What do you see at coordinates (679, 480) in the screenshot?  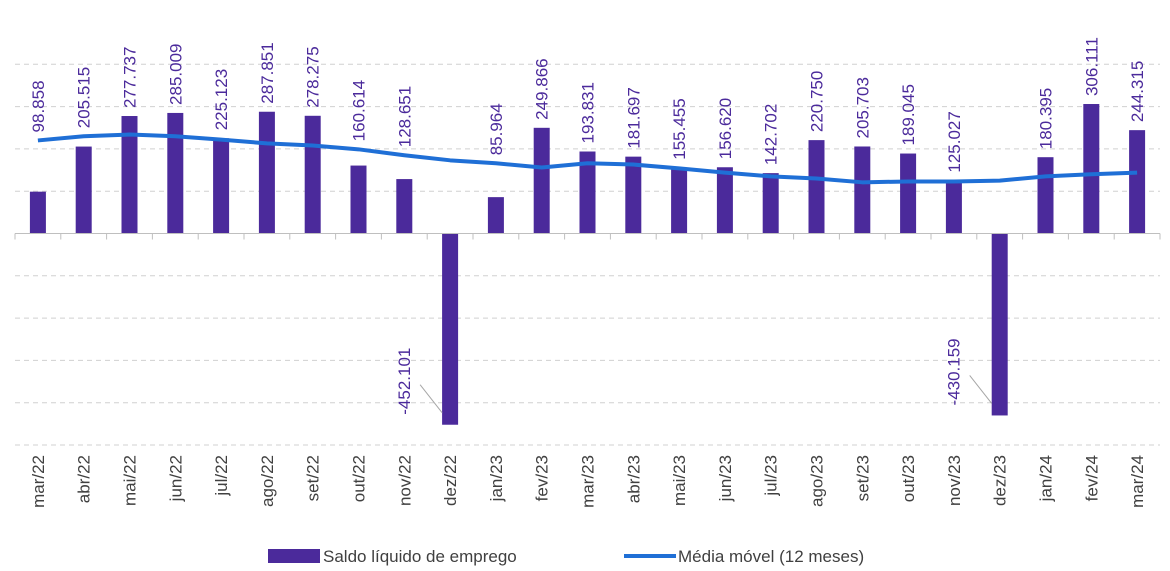 I see `x-tick-label: mai/23` at bounding box center [679, 480].